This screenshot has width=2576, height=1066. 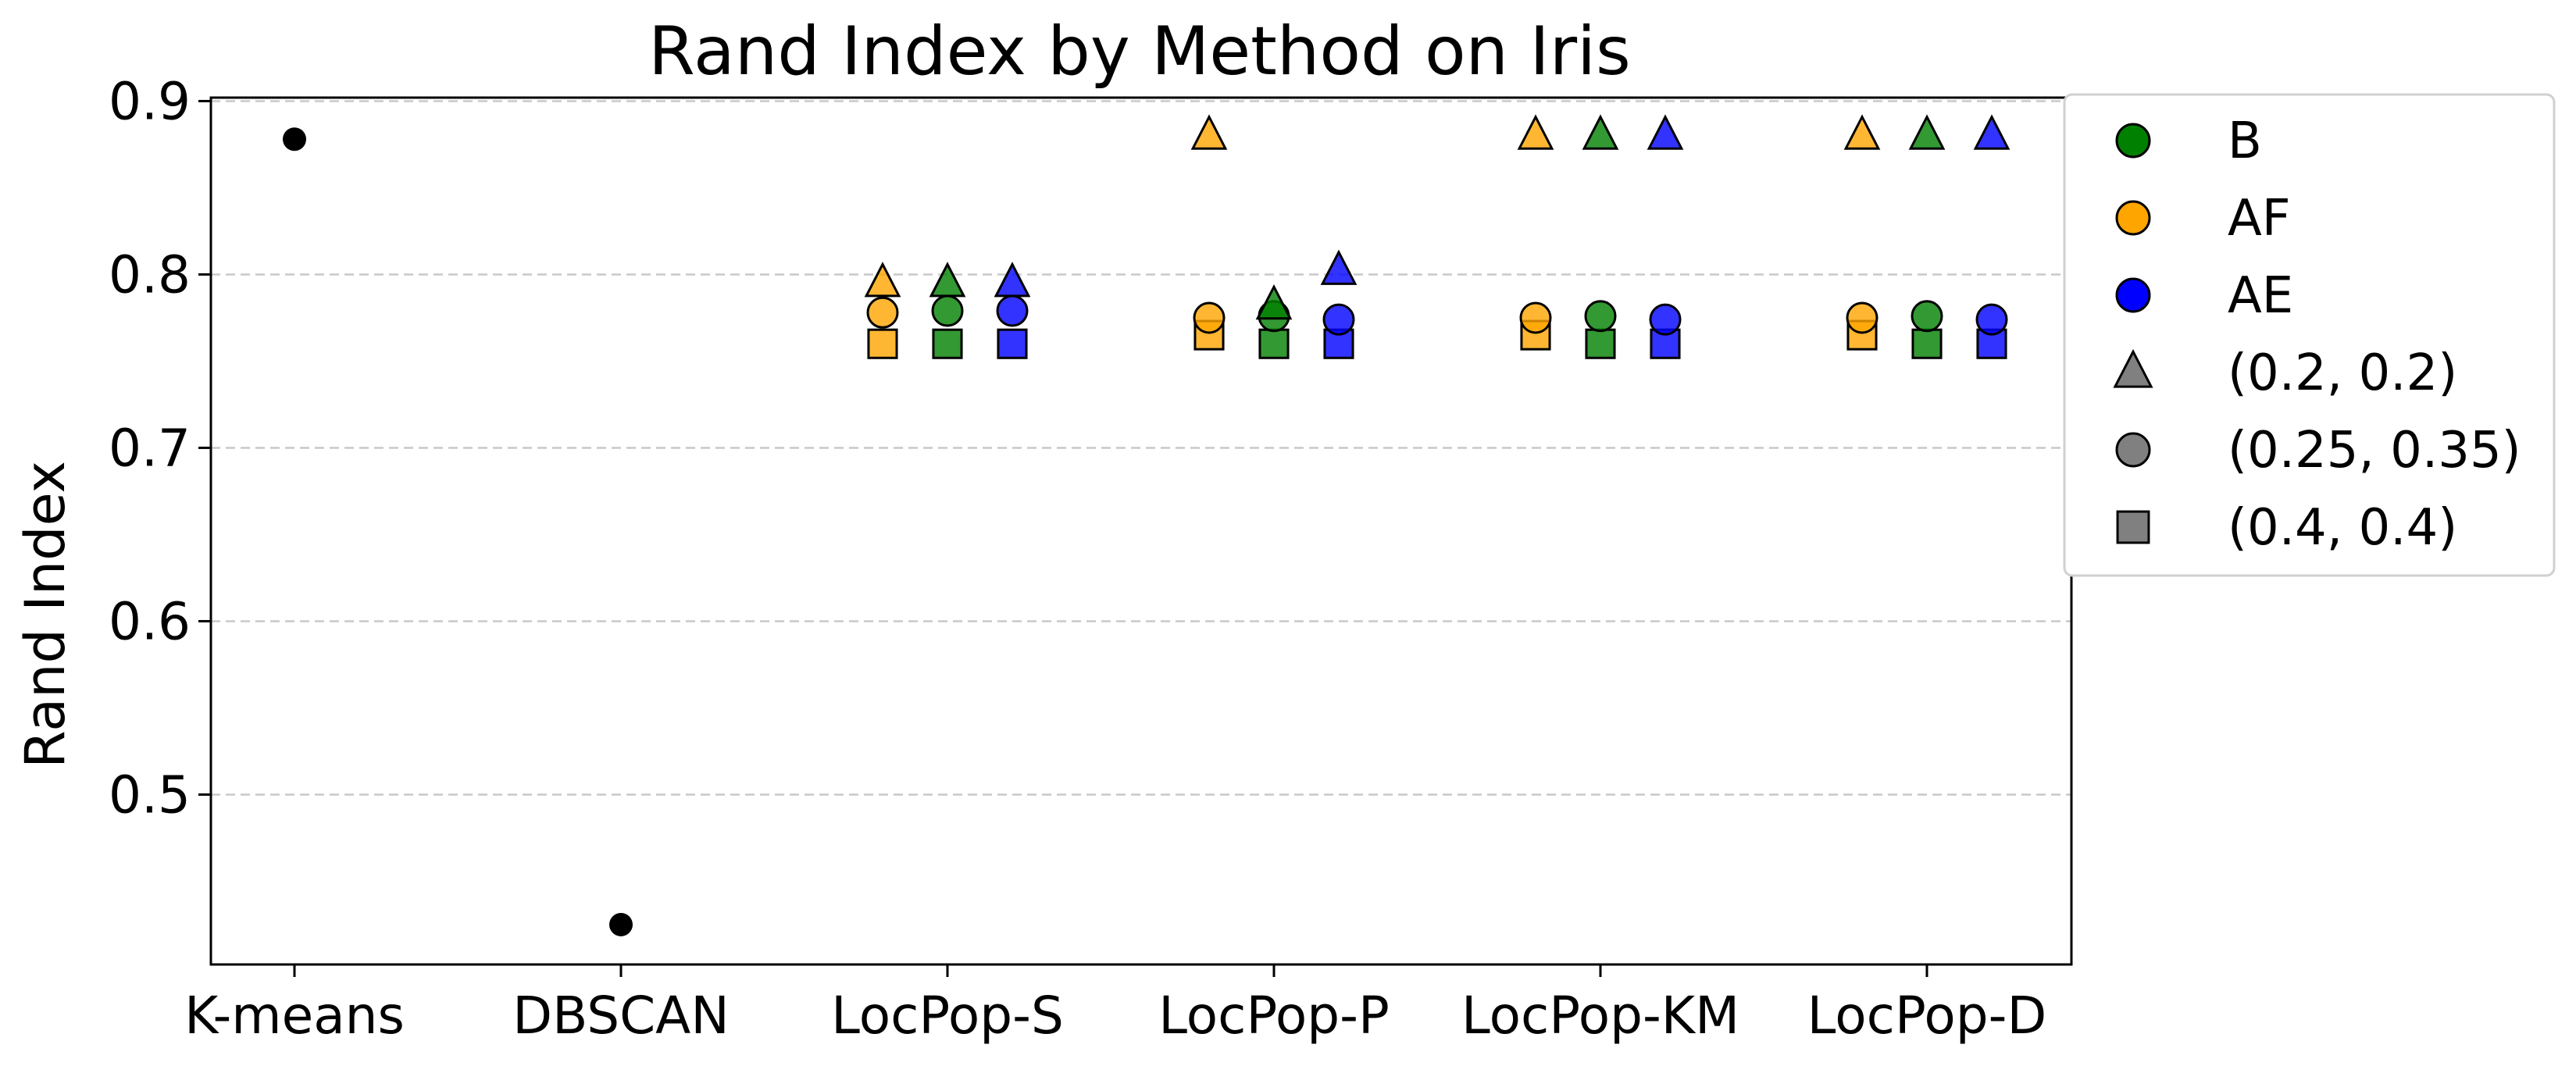 I want to click on x-tick-label: LocPop-S, so click(x=947, y=1016).